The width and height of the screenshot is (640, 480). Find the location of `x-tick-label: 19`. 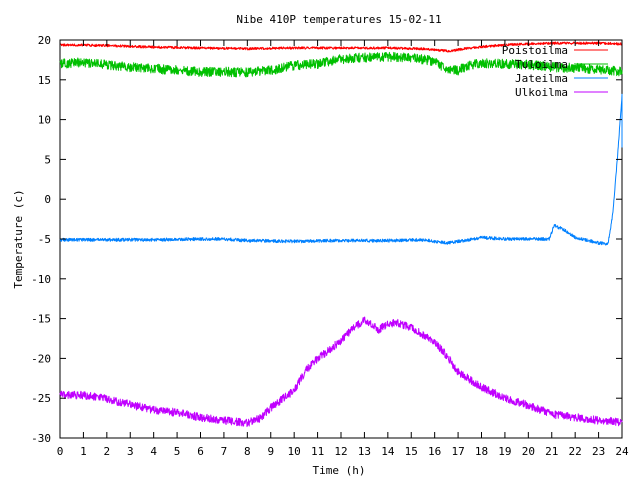

x-tick-label: 19 is located at coordinates (504, 451).